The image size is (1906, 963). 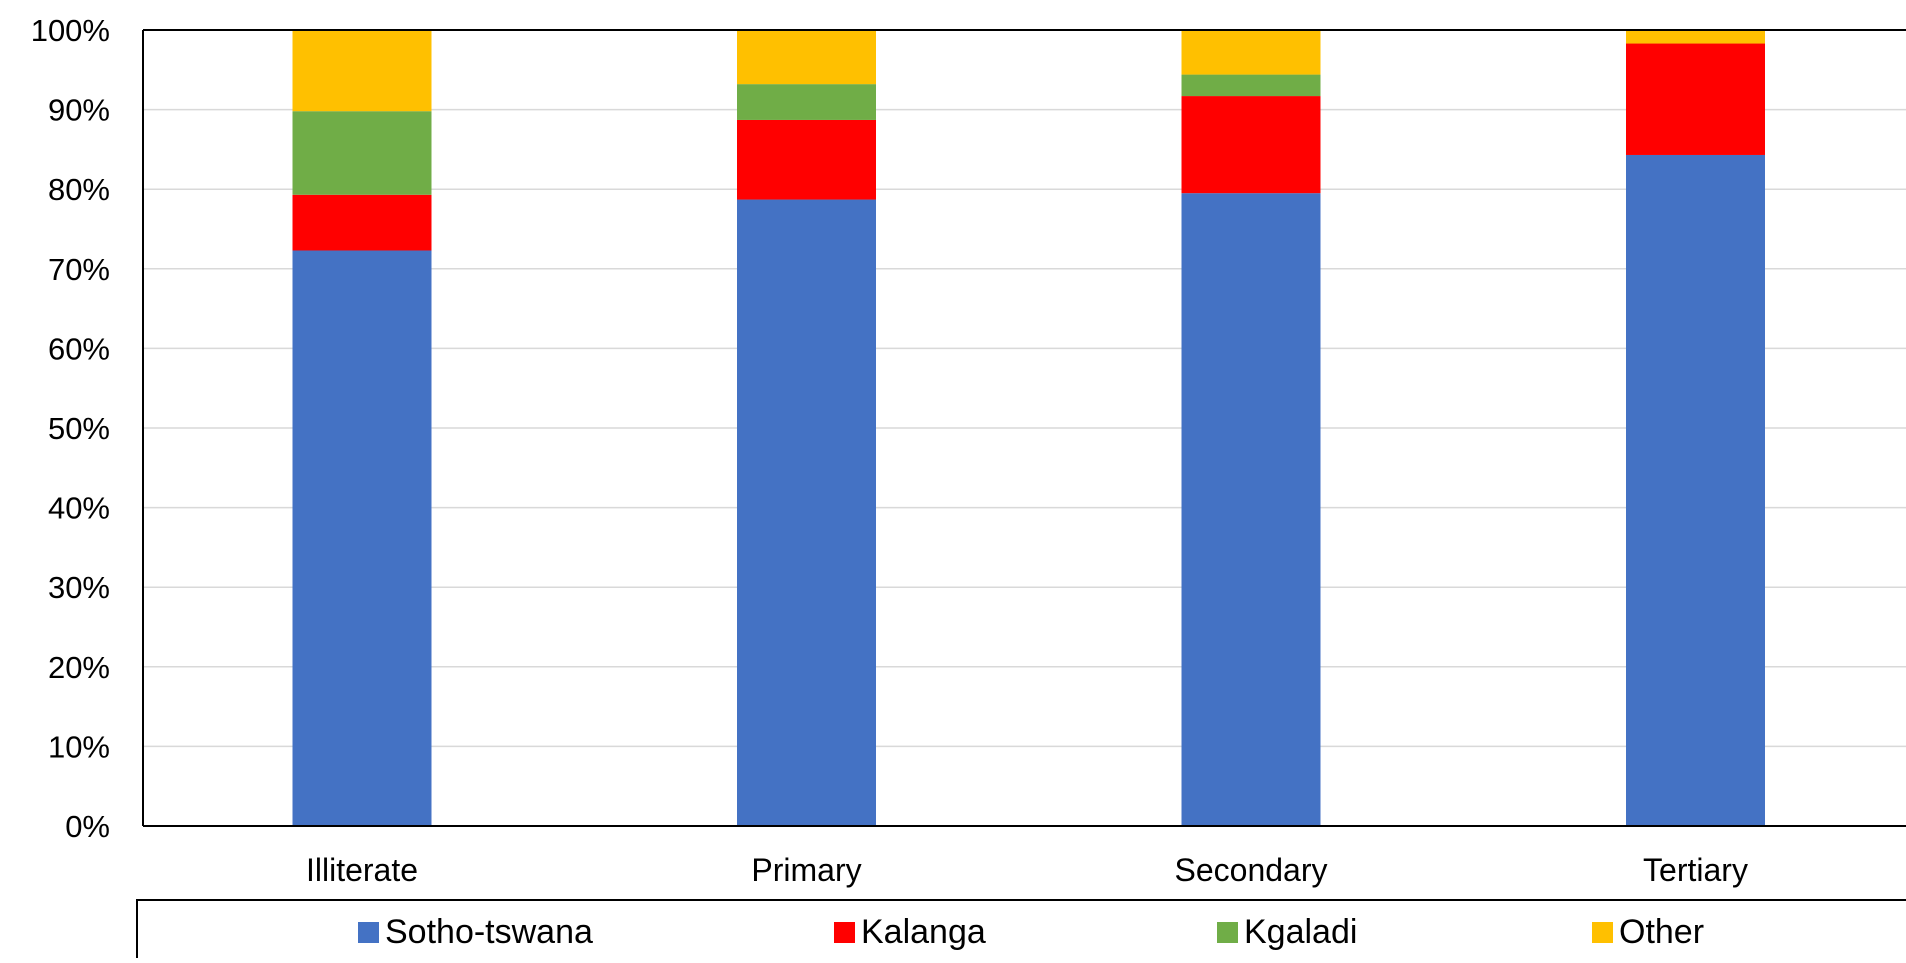 I want to click on bar-segment-kalanga-secondary, so click(x=1251, y=145).